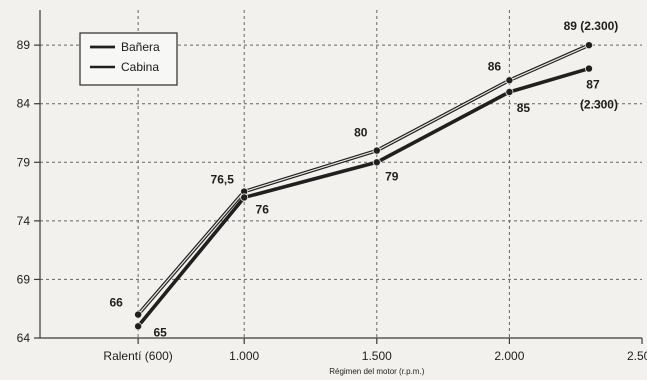  I want to click on legend: Bañera Cabina, so click(128, 59).